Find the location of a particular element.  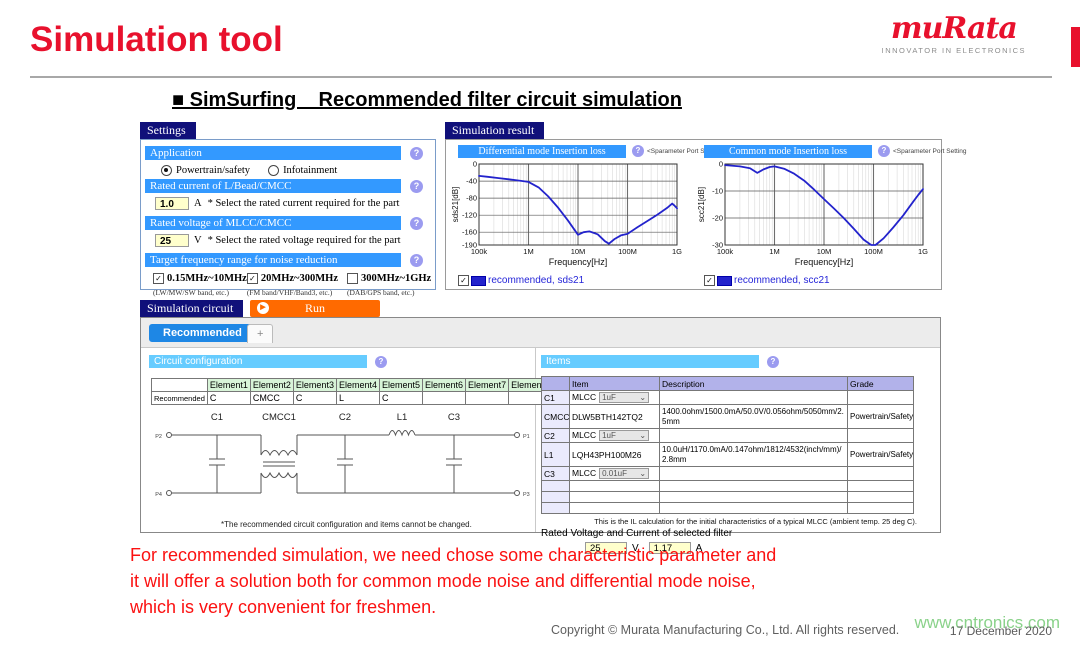

port-label-p2: P2 is located at coordinates (158, 437).